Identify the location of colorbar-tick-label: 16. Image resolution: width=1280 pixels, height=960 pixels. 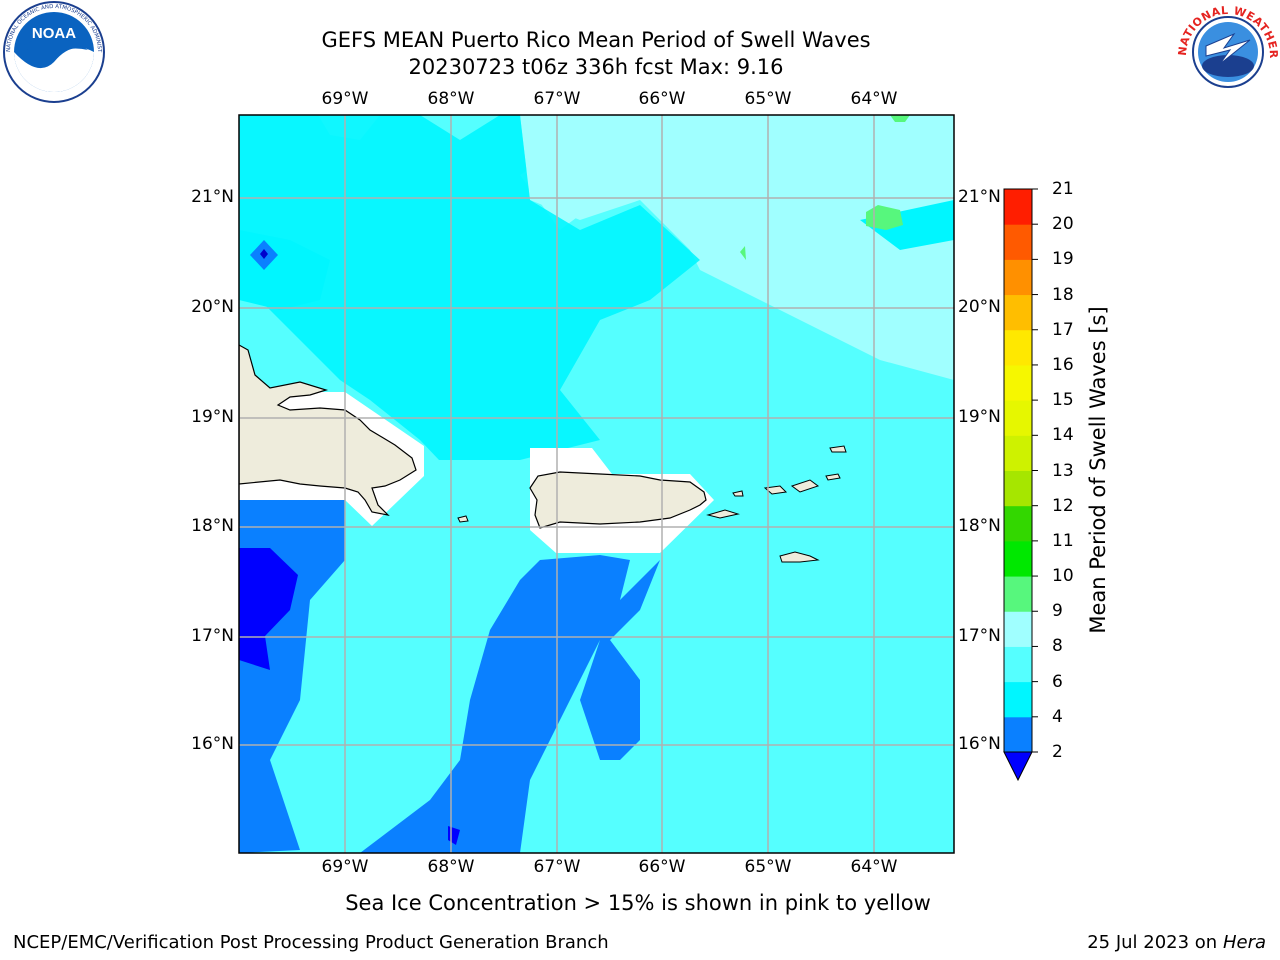
(1063, 364).